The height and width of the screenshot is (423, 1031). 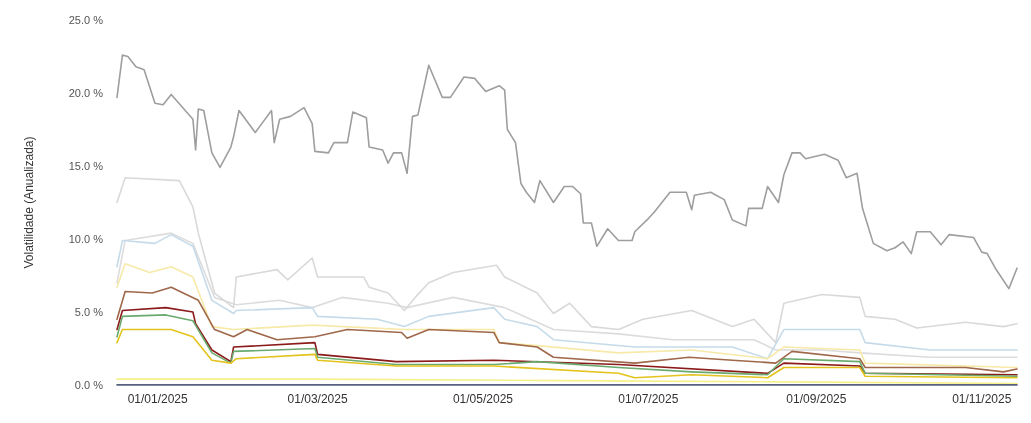 I want to click on x-tick-label: 01/09/2025, so click(x=816, y=399).